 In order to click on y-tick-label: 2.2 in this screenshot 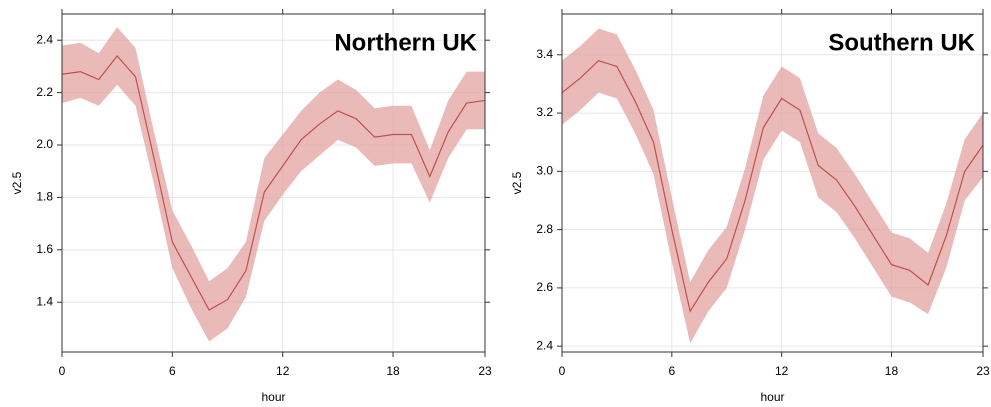, I will do `click(44, 92)`.